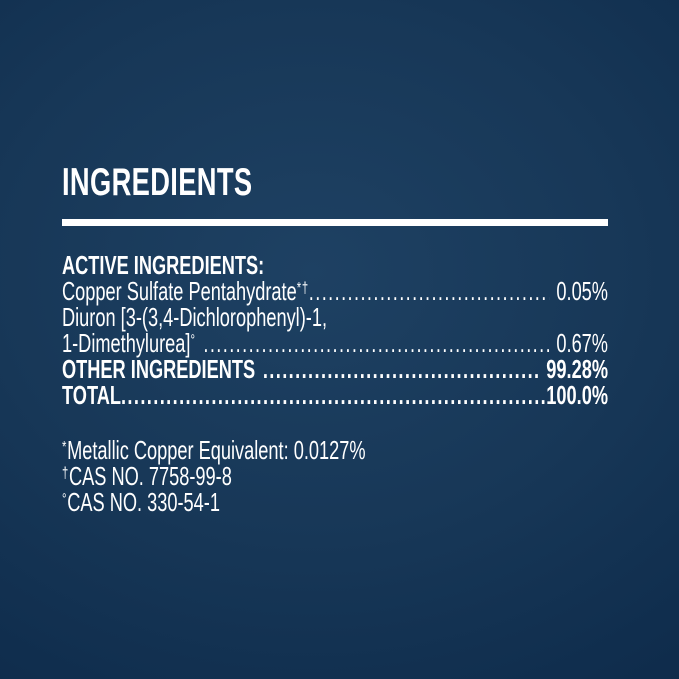  What do you see at coordinates (159, 369) in the screenshot?
I see `ingredient-name: OTHER INGREDIENTS` at bounding box center [159, 369].